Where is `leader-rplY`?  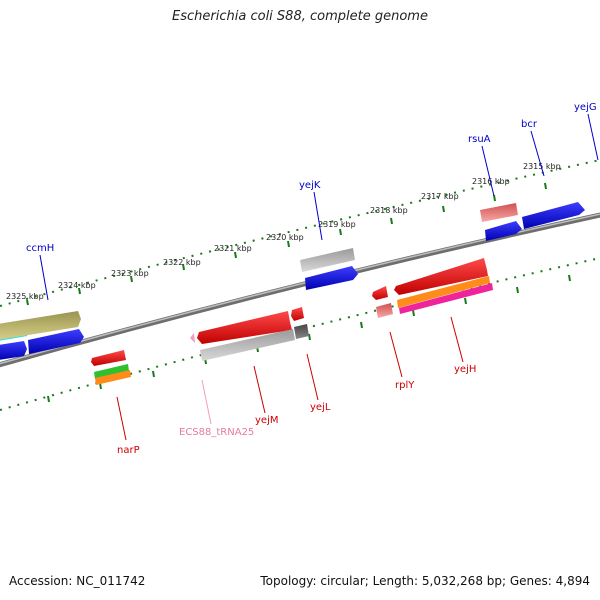
leader-rplY is located at coordinates (396, 354).